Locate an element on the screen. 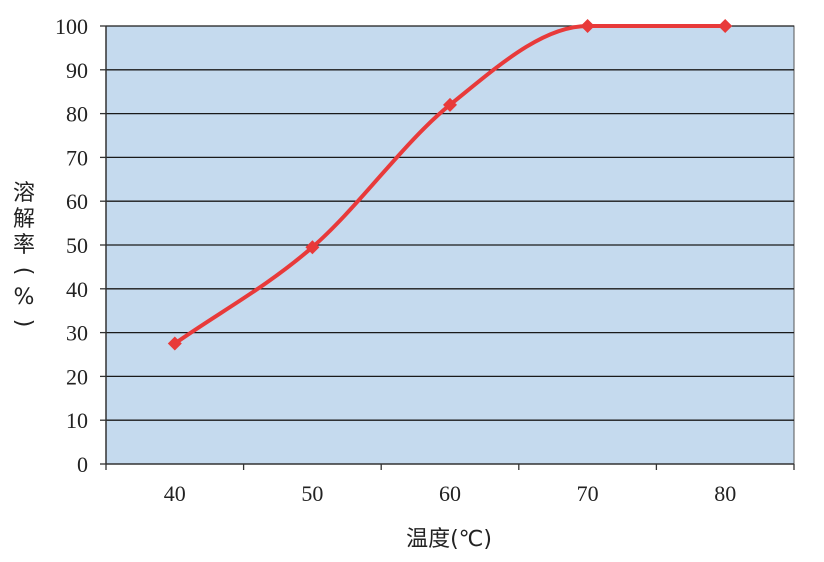 This screenshot has width=824, height=562. y-tick-label: 0 is located at coordinates (82, 464).